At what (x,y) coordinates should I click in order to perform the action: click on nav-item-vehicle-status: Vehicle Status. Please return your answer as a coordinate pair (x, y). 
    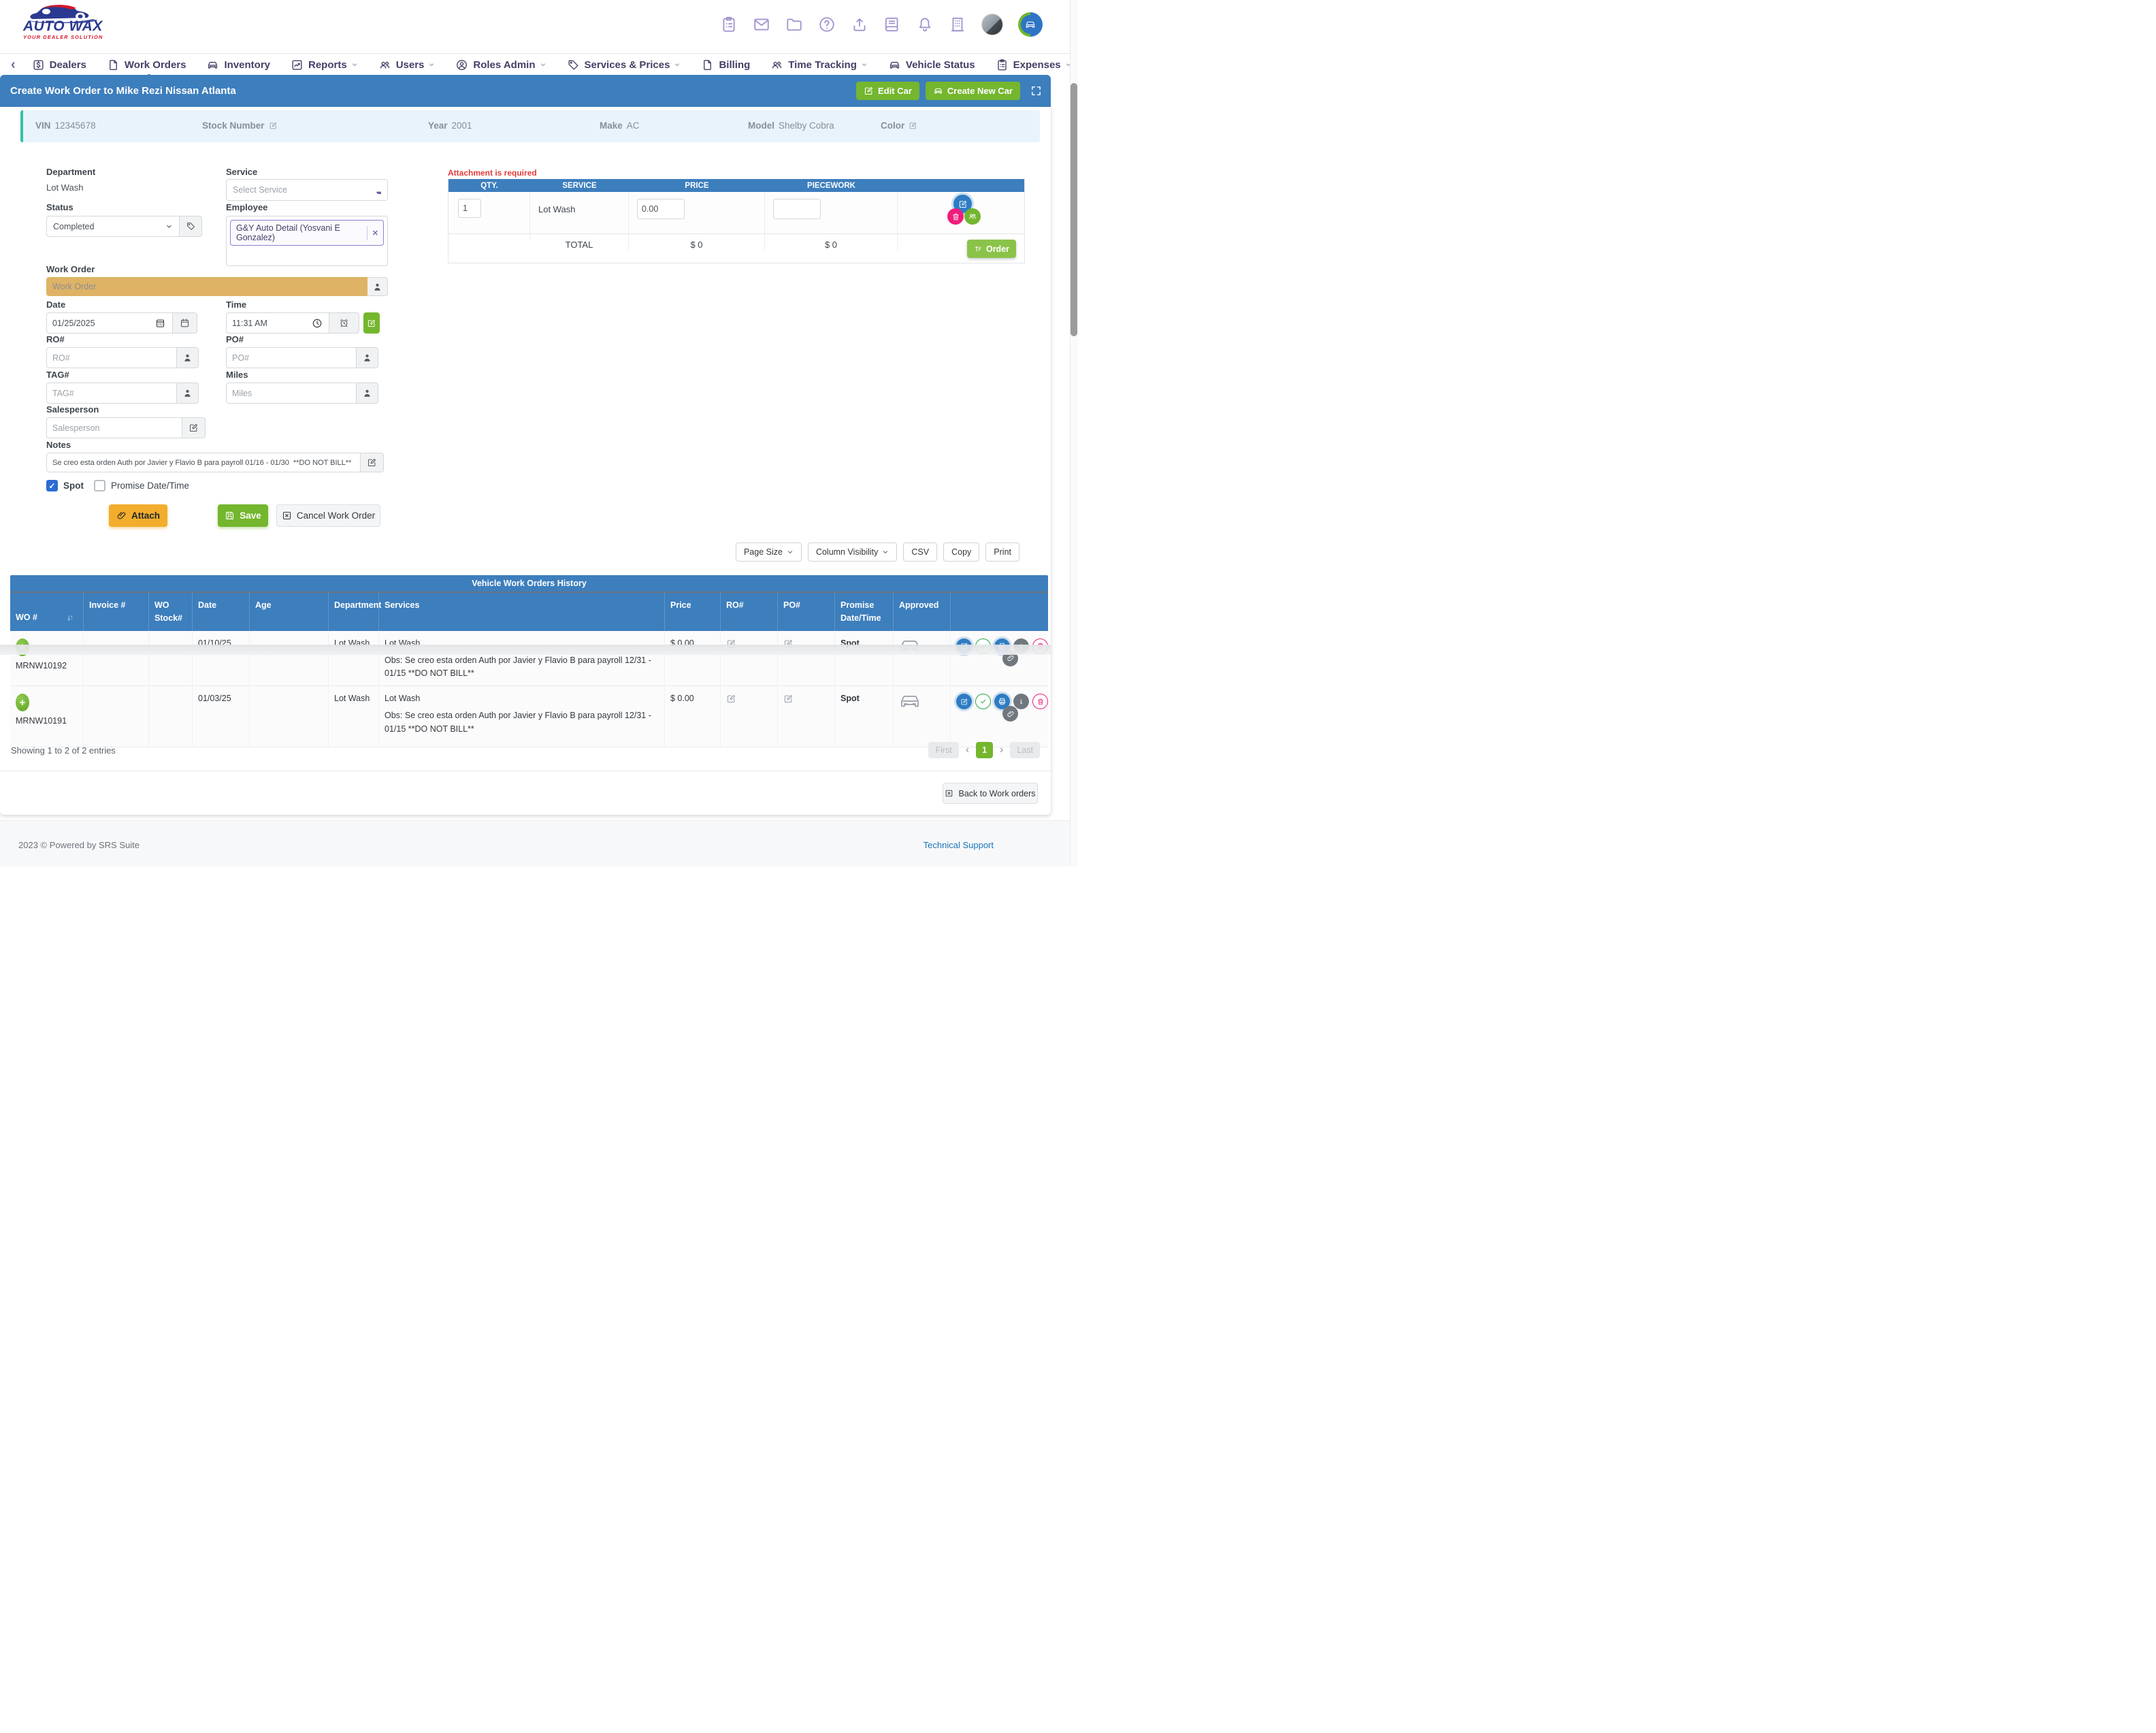
    Looking at the image, I should click on (932, 65).